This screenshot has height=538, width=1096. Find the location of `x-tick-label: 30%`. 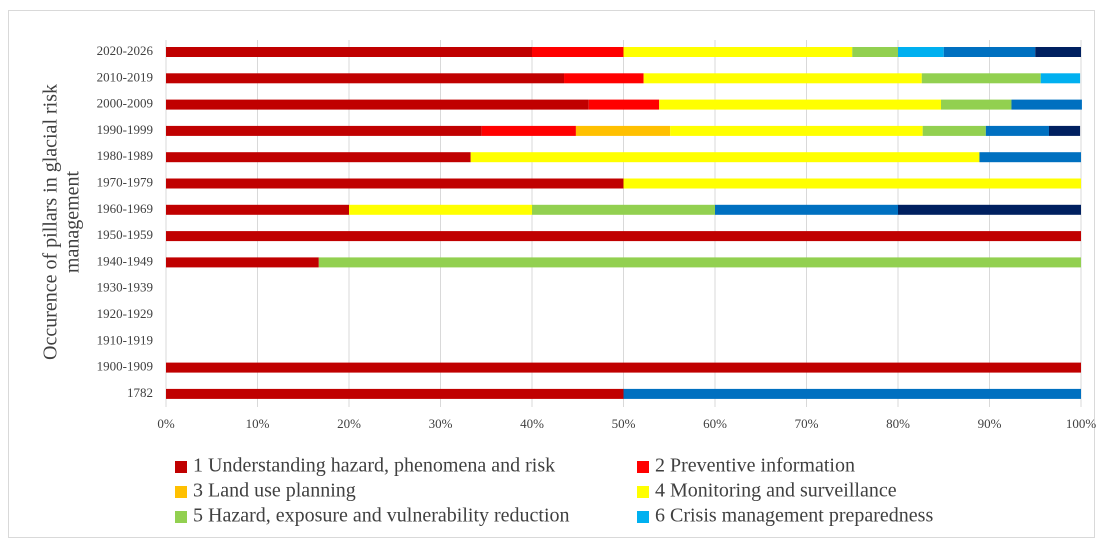

x-tick-label: 30% is located at coordinates (441, 423).